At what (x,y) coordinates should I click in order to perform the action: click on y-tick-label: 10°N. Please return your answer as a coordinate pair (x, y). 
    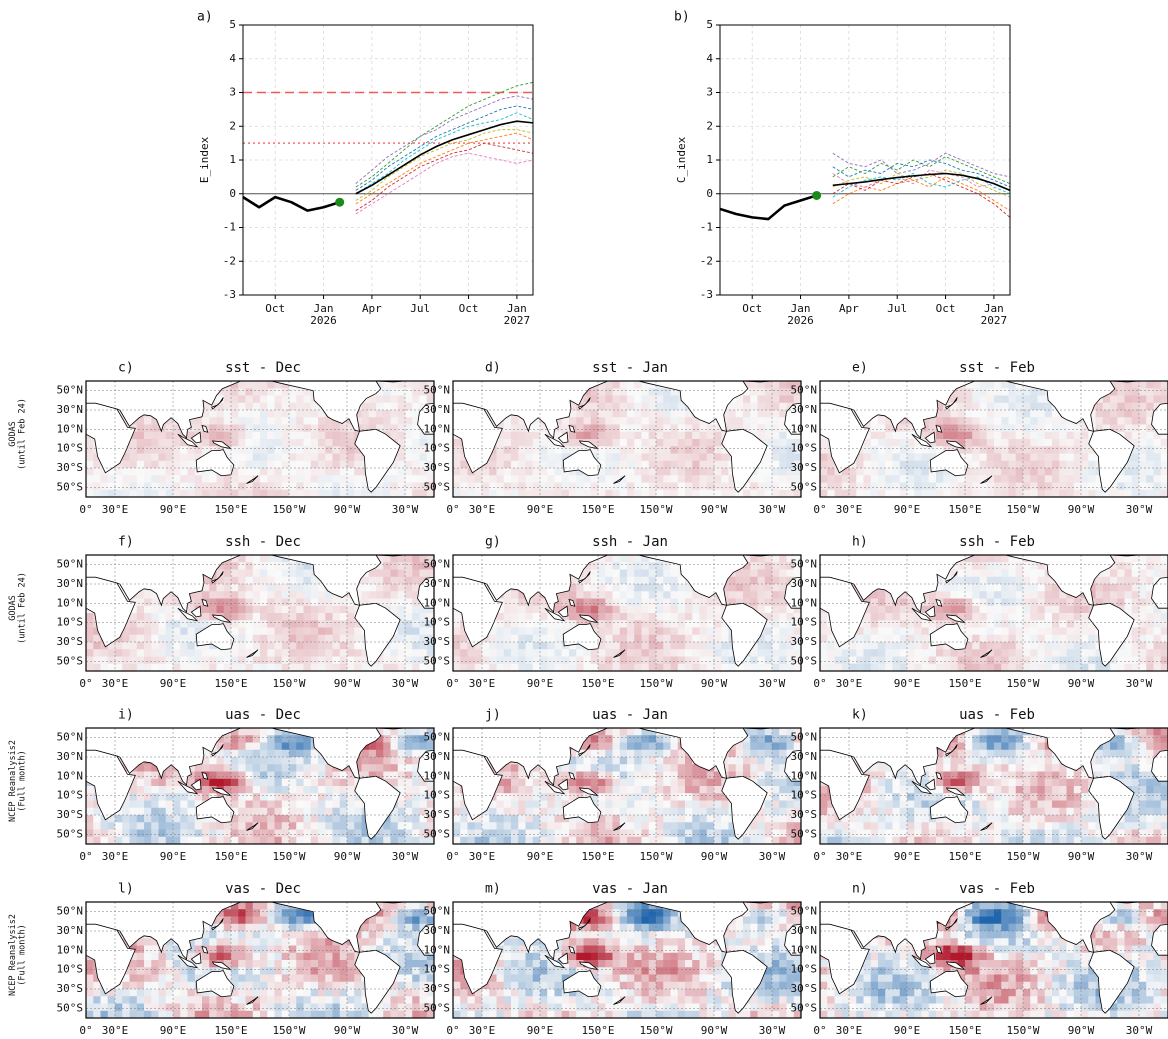
    Looking at the image, I should click on (70, 602).